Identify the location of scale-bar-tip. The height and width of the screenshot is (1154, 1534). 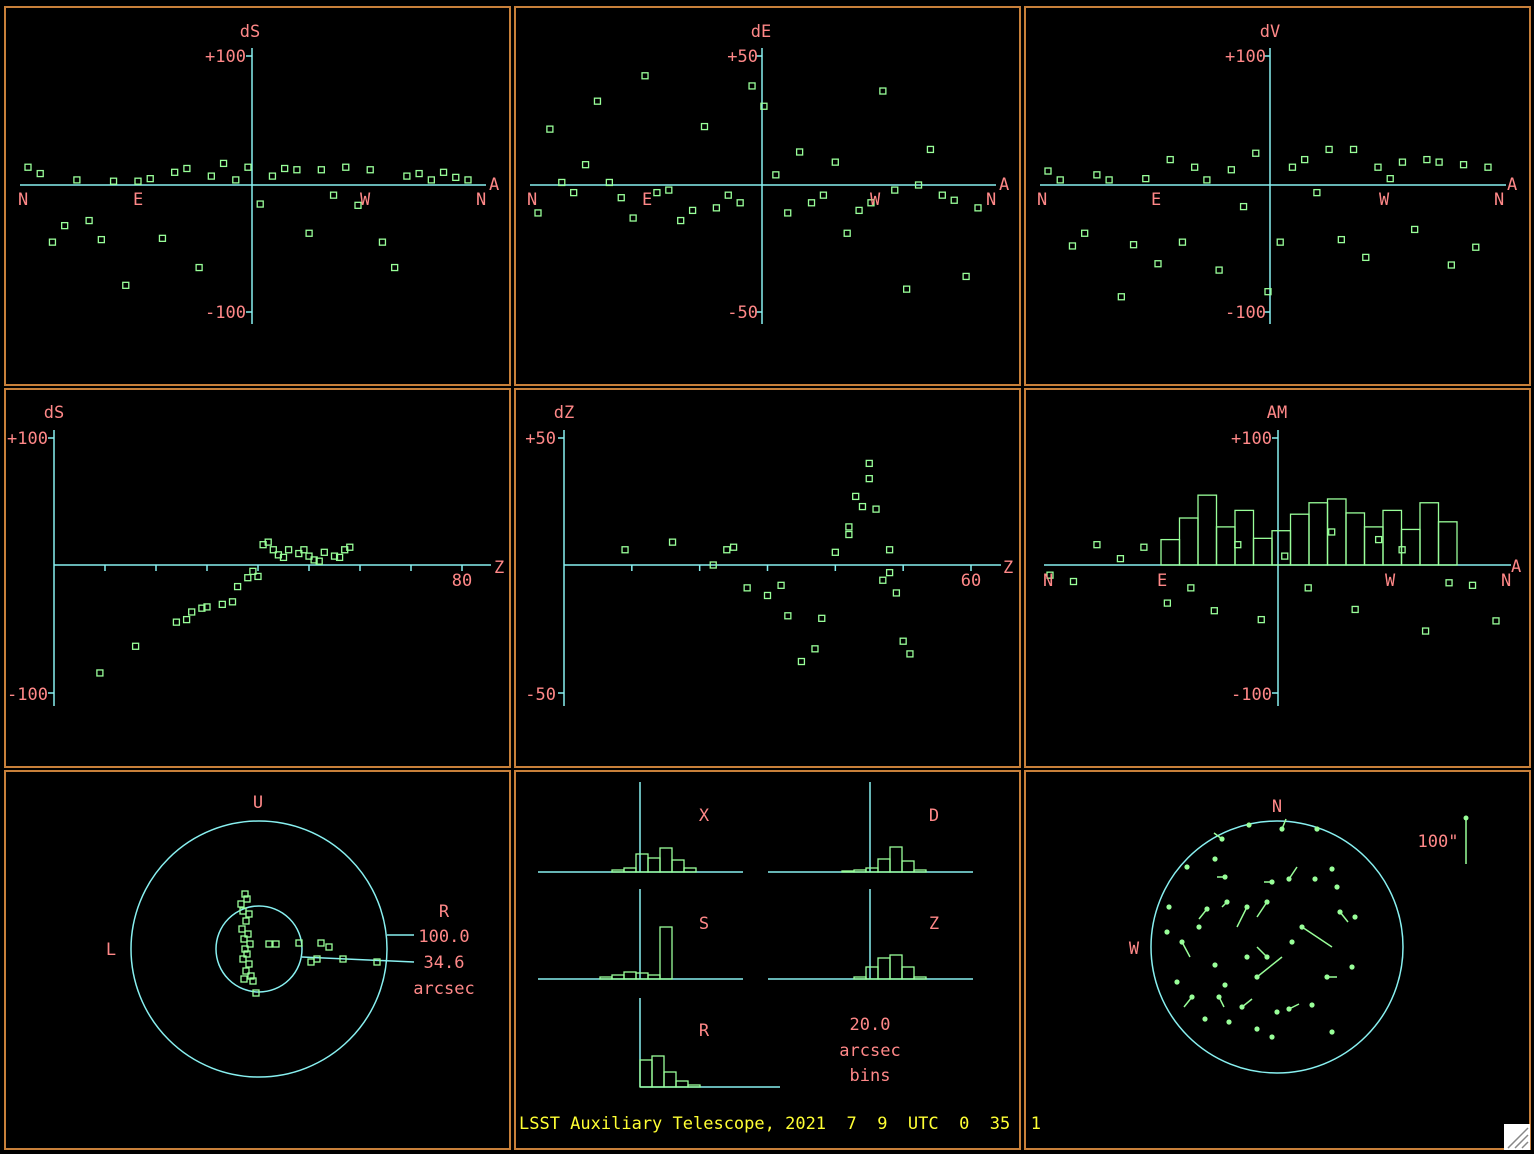
(1466, 818).